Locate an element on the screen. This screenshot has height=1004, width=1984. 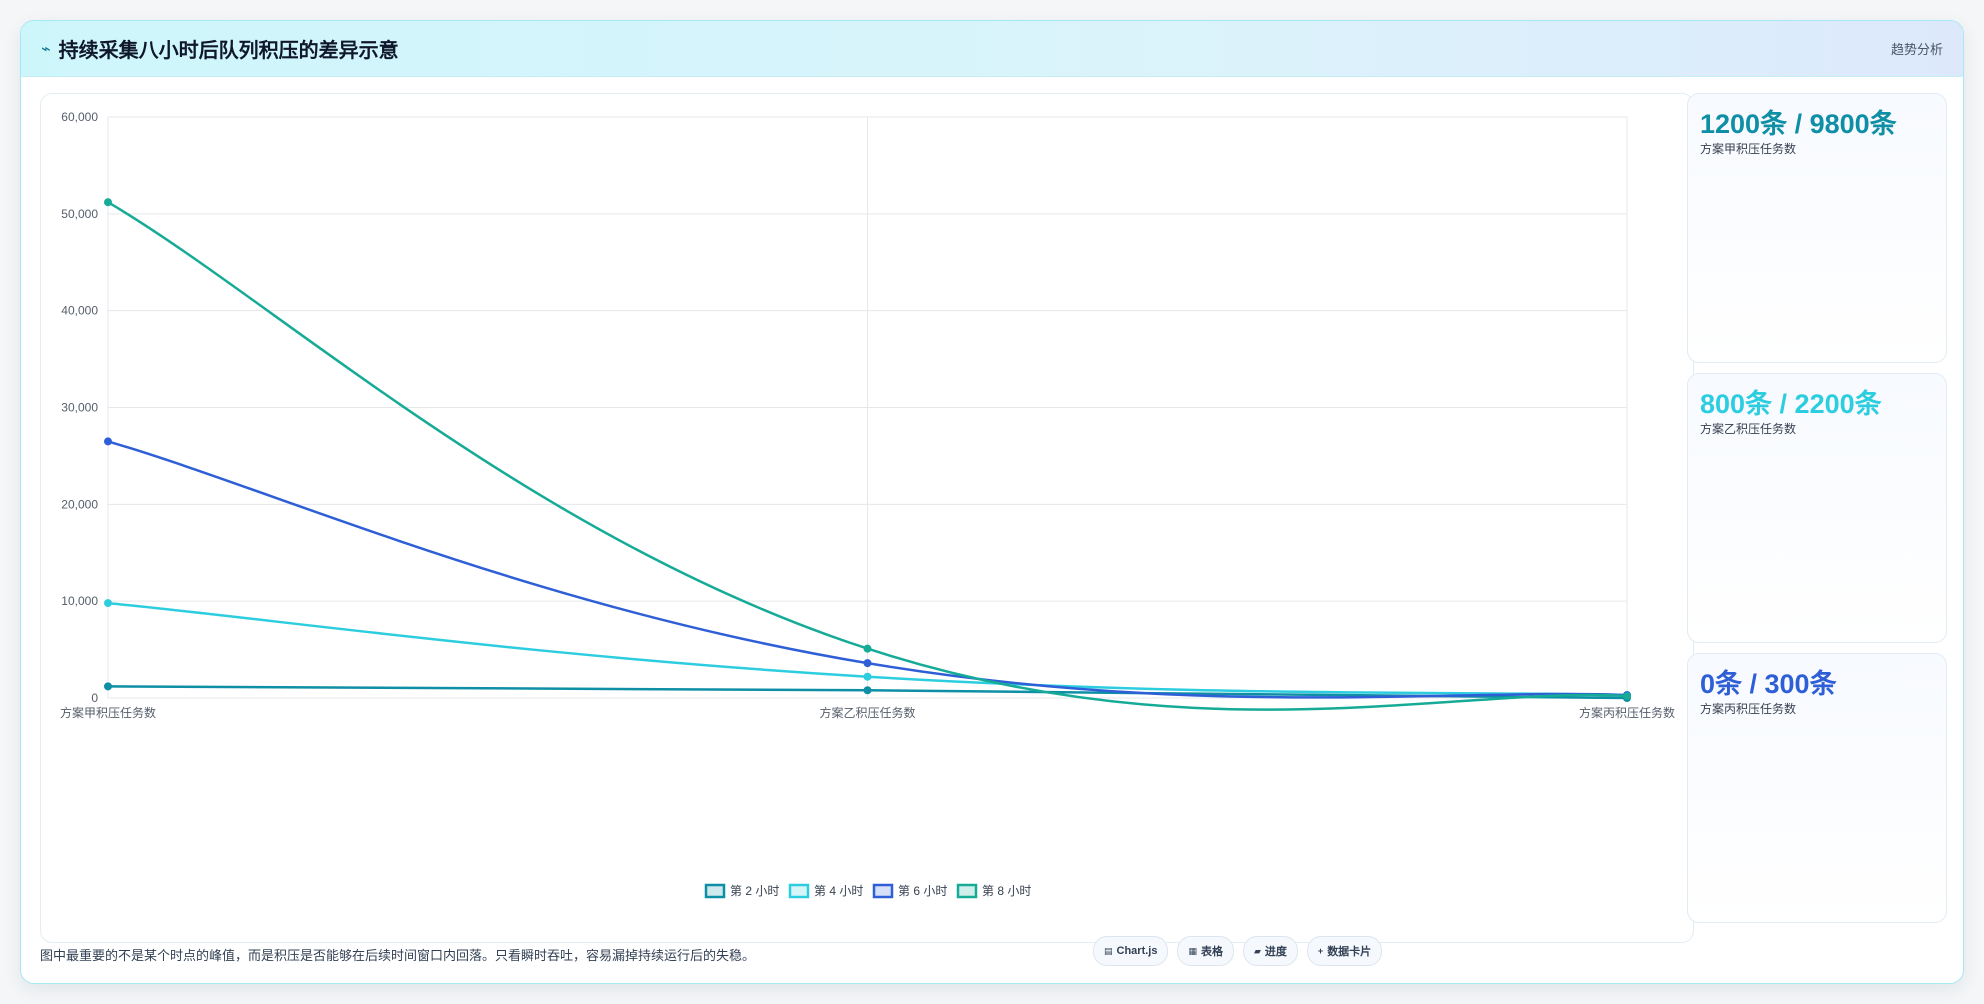
y-tick-label: 60,000 is located at coordinates (79, 117).